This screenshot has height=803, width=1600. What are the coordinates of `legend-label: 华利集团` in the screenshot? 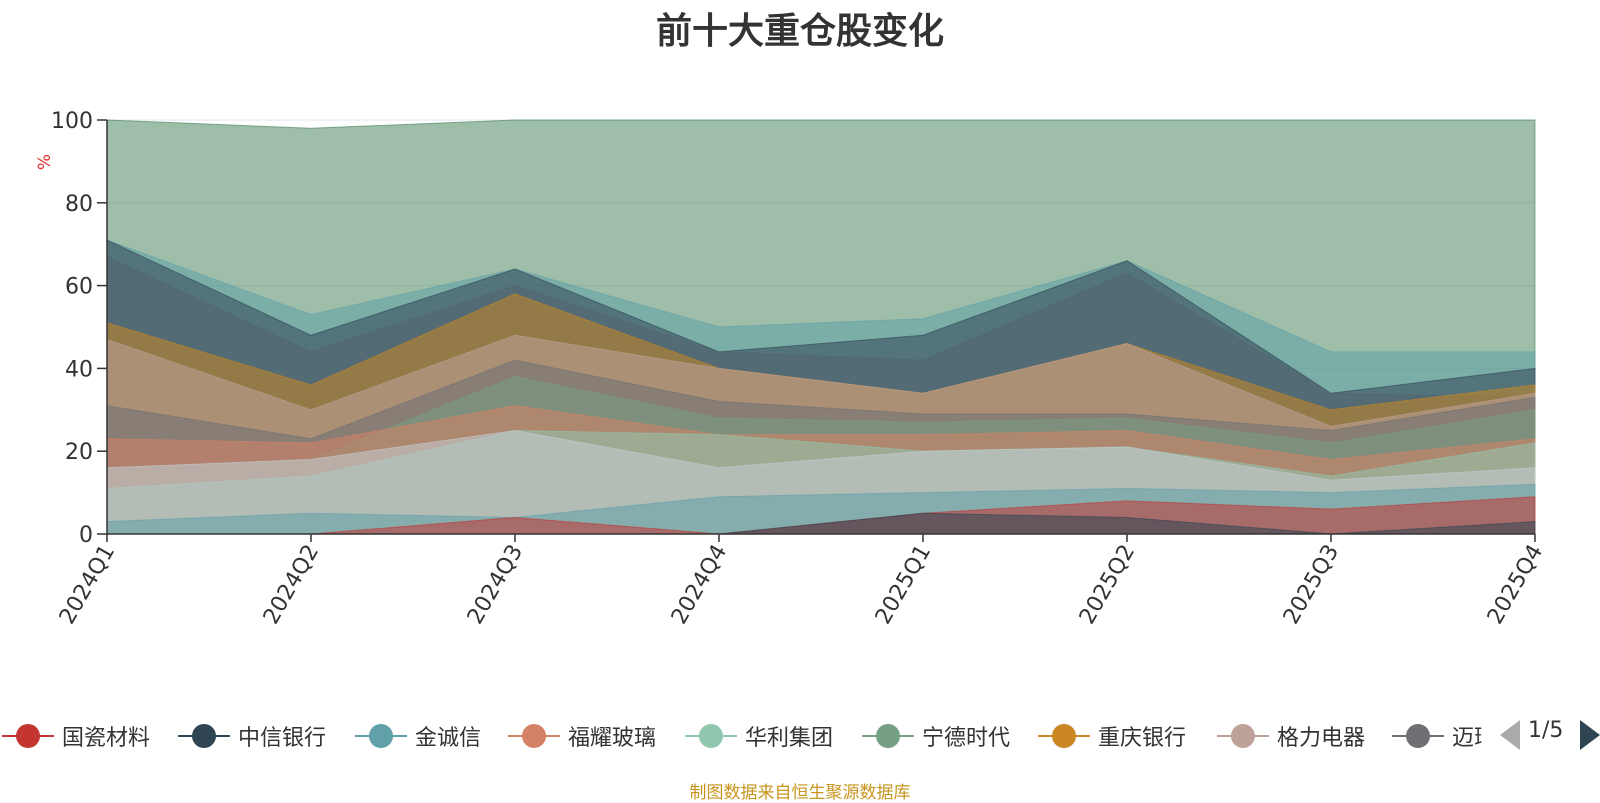 It's located at (789, 738).